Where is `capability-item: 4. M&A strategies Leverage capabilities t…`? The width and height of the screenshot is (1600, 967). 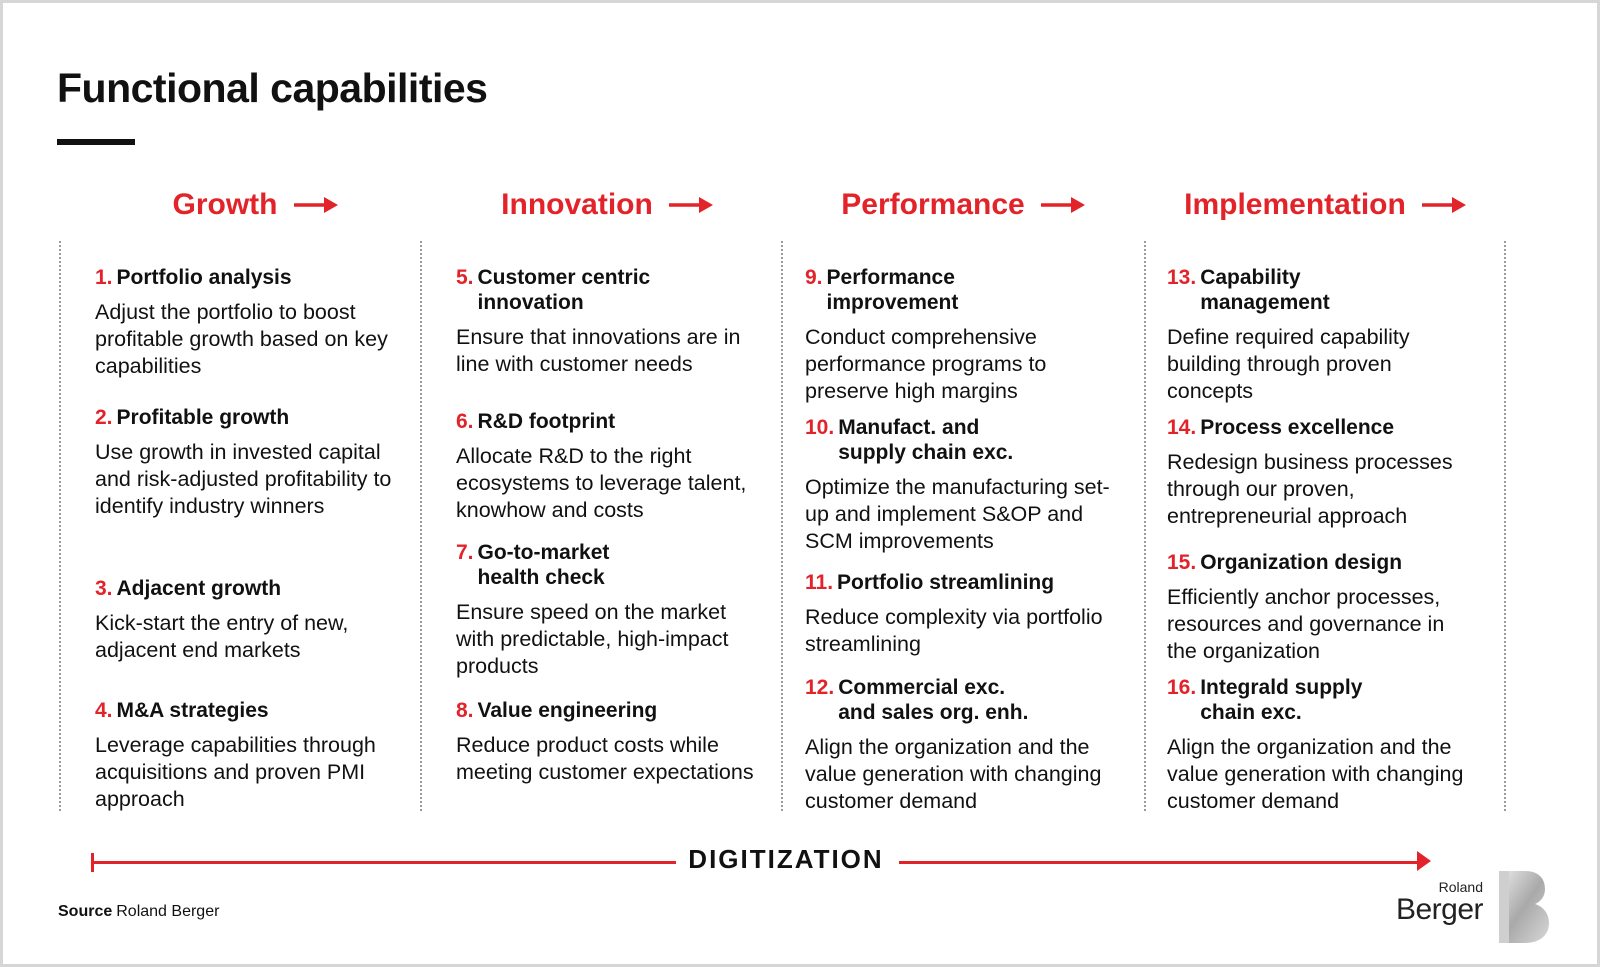
capability-item: 4. M&A strategies Leverage capabilities t… is located at coordinates (250, 755).